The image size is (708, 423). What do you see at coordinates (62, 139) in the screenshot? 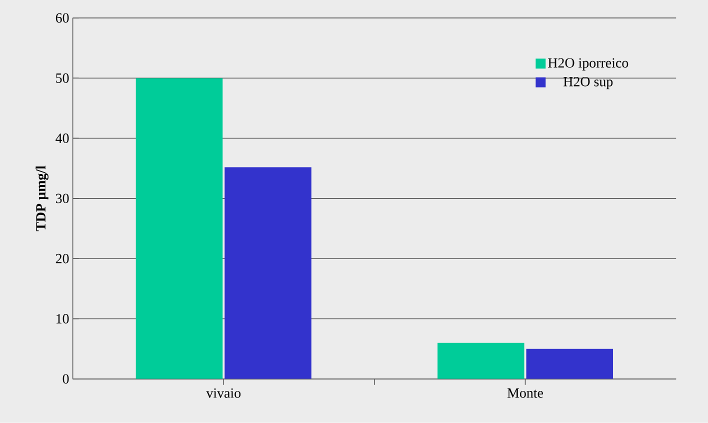
I see `y-tick-label: 40` at bounding box center [62, 139].